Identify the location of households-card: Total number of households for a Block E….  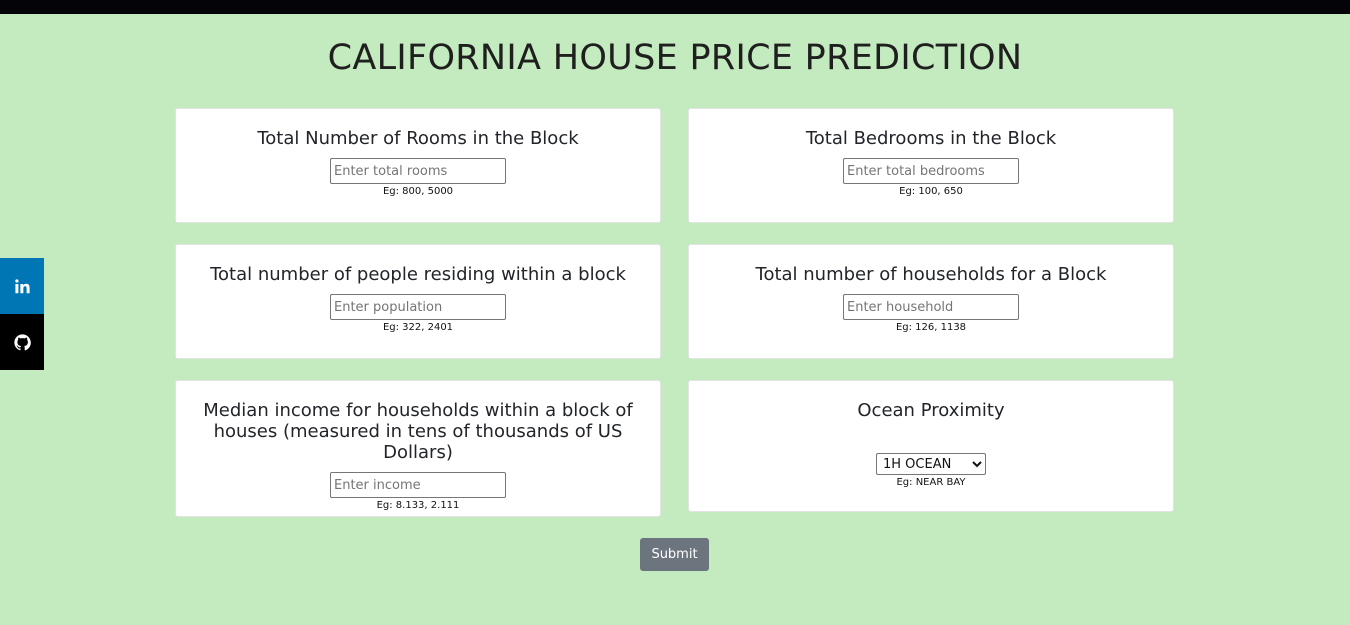
(931, 301).